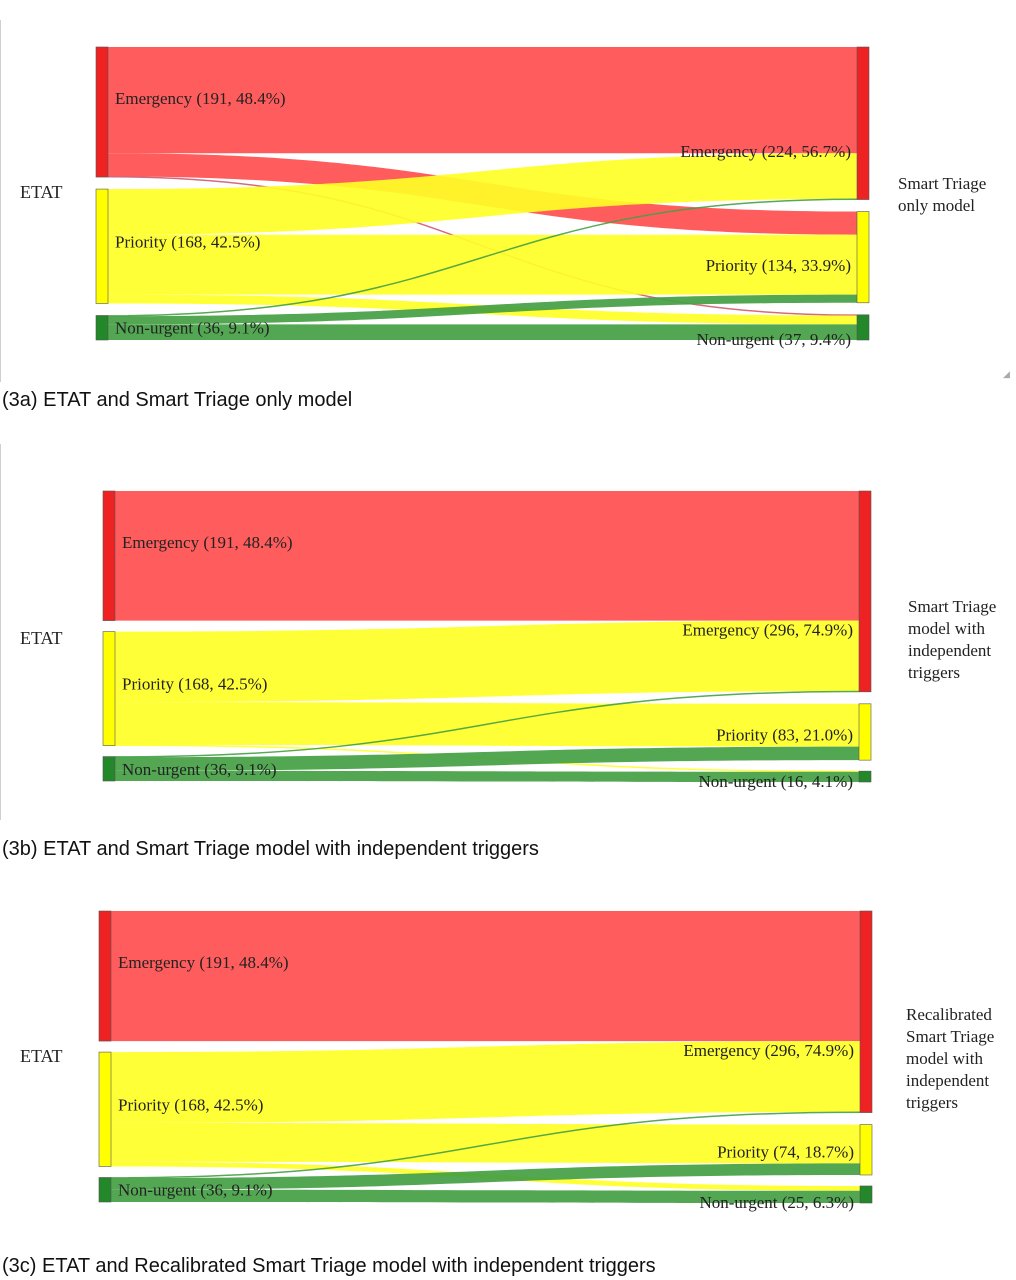 This screenshot has height=1280, width=1016. I want to click on target-label-line: only model, so click(936, 205).